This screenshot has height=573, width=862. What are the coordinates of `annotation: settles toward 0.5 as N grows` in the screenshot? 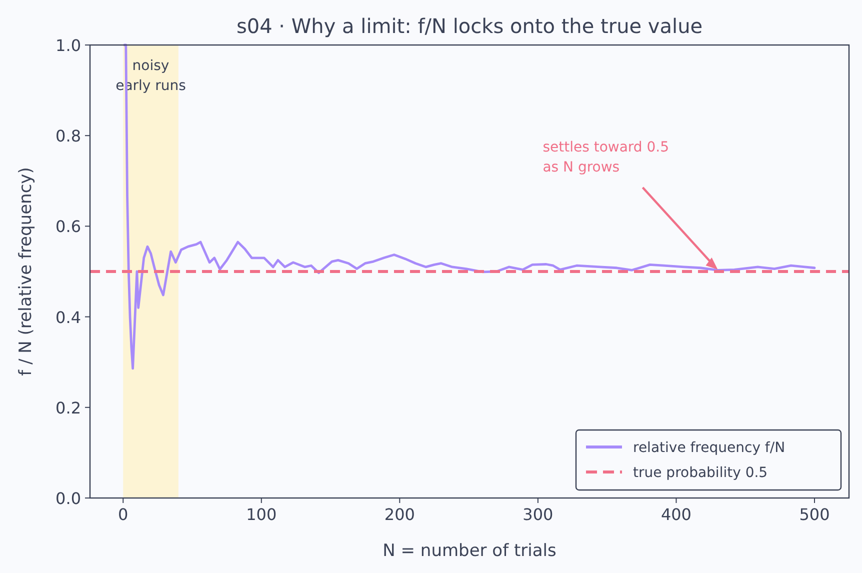 It's located at (606, 158).